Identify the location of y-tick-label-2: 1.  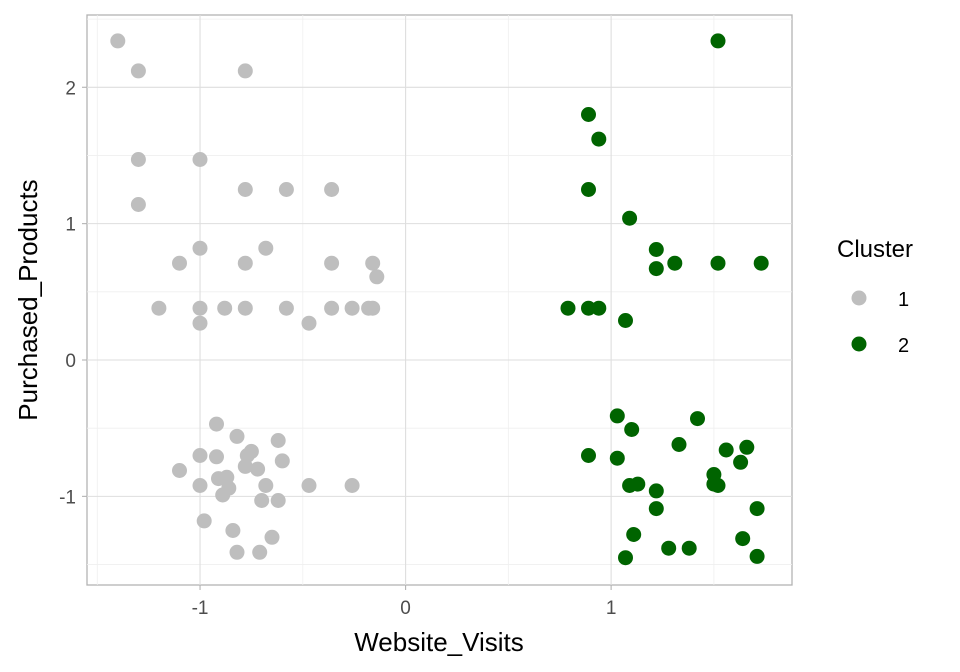
(70, 225).